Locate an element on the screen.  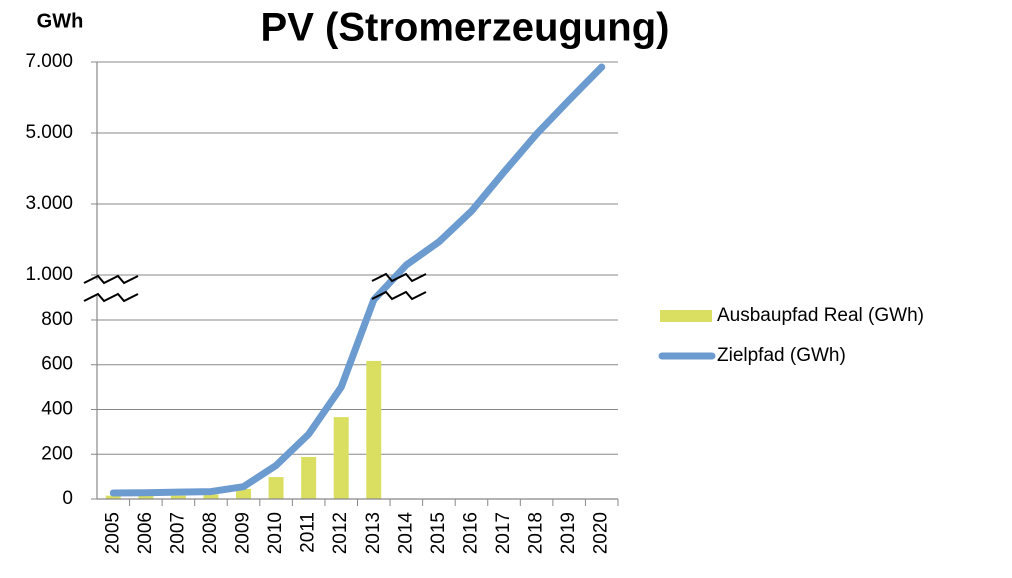
x-tick-label: 2014 is located at coordinates (405, 533).